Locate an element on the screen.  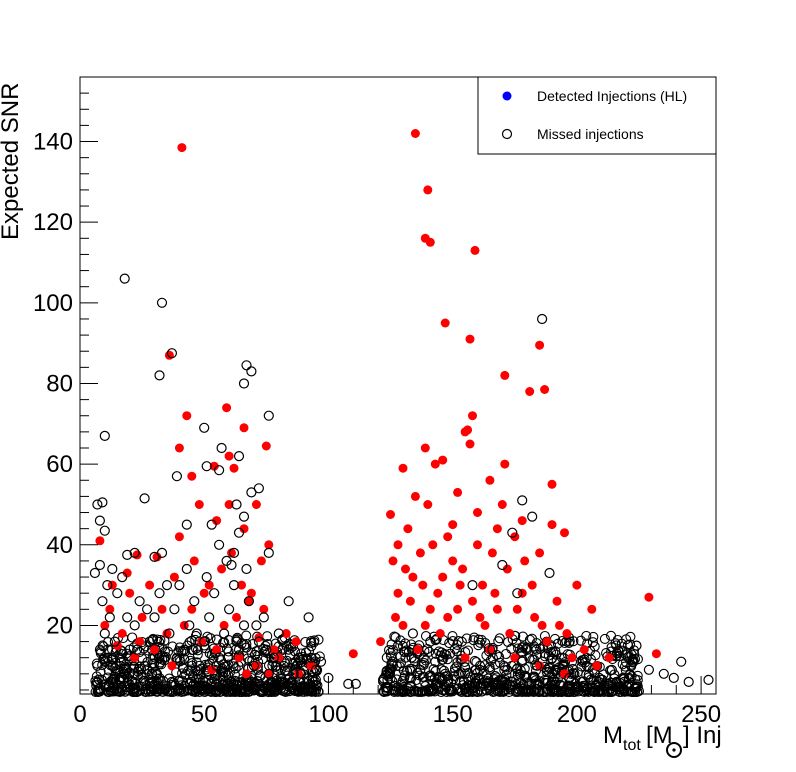
svg-text: tot is located at coordinates (632, 745).